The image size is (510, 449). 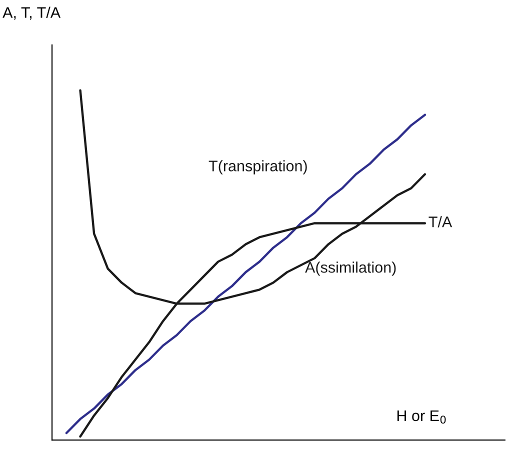 I want to click on x-axis-title: H or E$_{0}$, so click(x=421, y=417).